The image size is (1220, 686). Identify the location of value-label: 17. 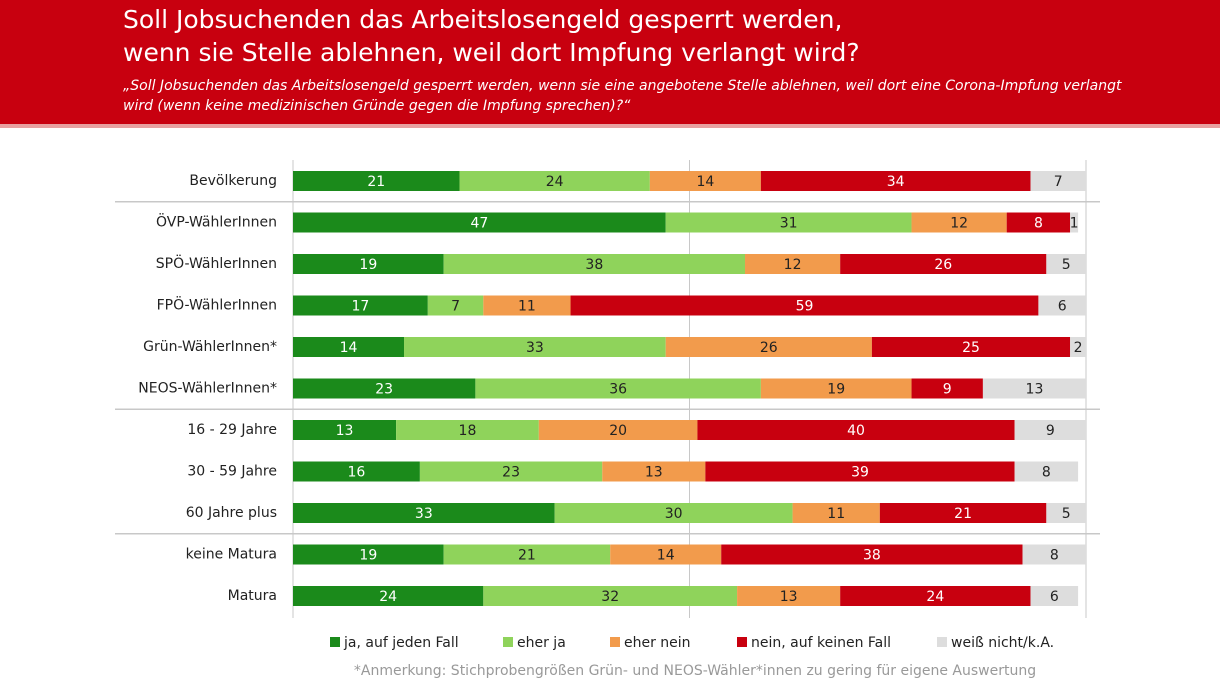
(360, 307).